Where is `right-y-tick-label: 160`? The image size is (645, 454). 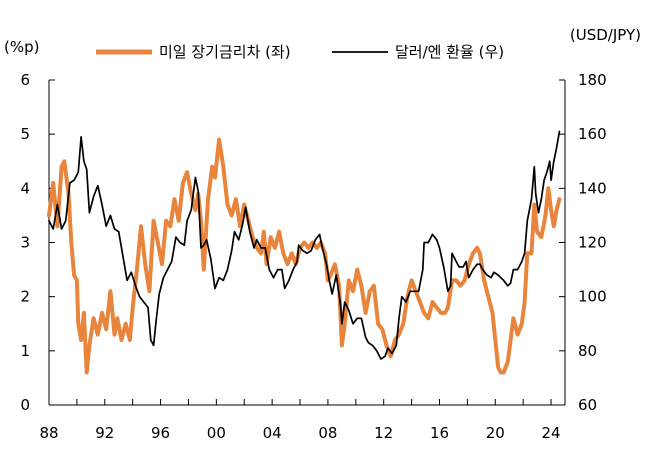
right-y-tick-label: 160 is located at coordinates (592, 134).